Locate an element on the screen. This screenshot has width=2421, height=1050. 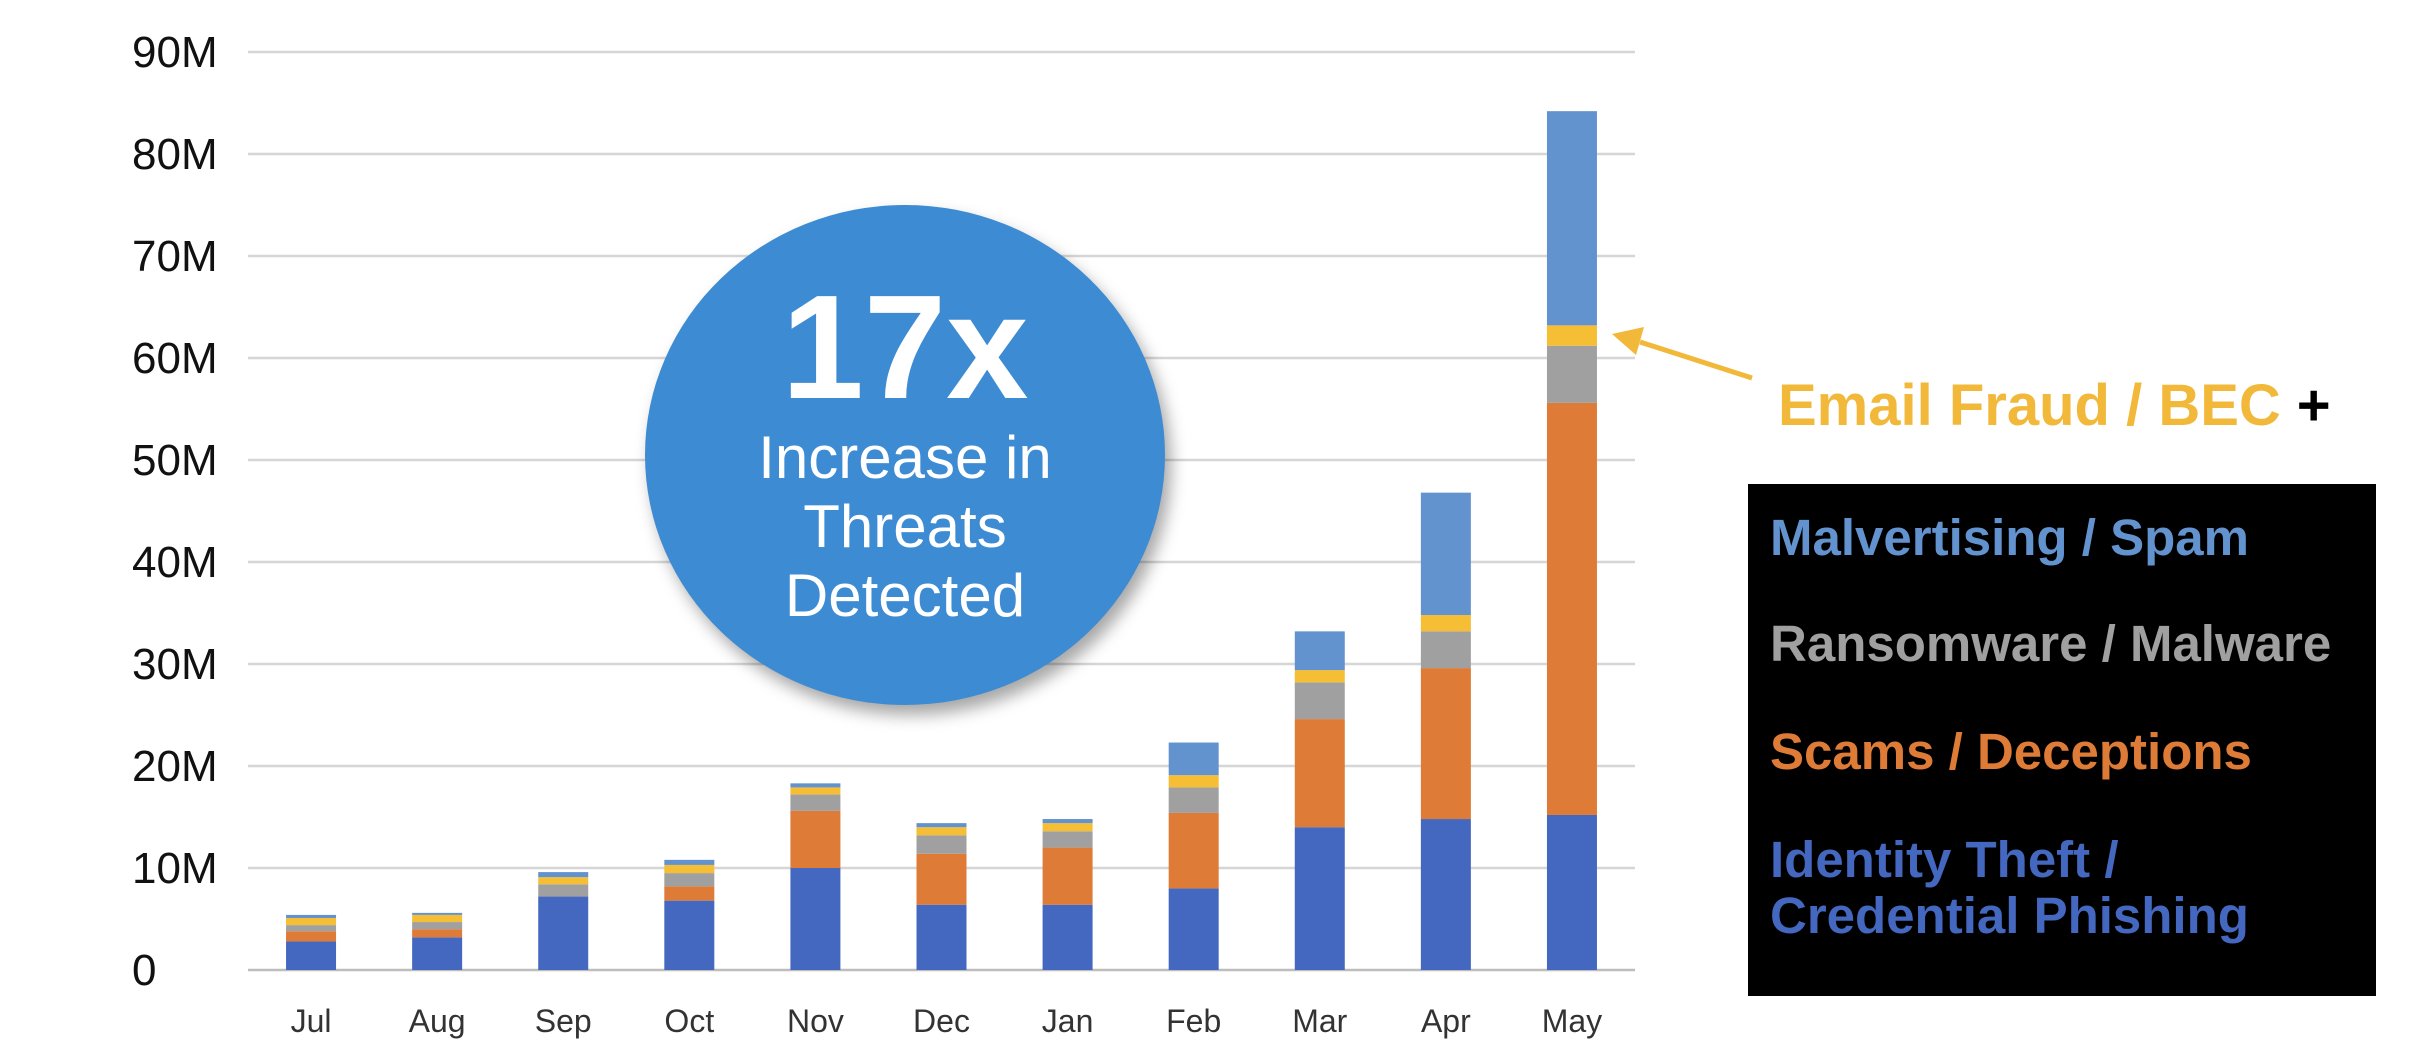
x-tick-label: Nov is located at coordinates (815, 1021).